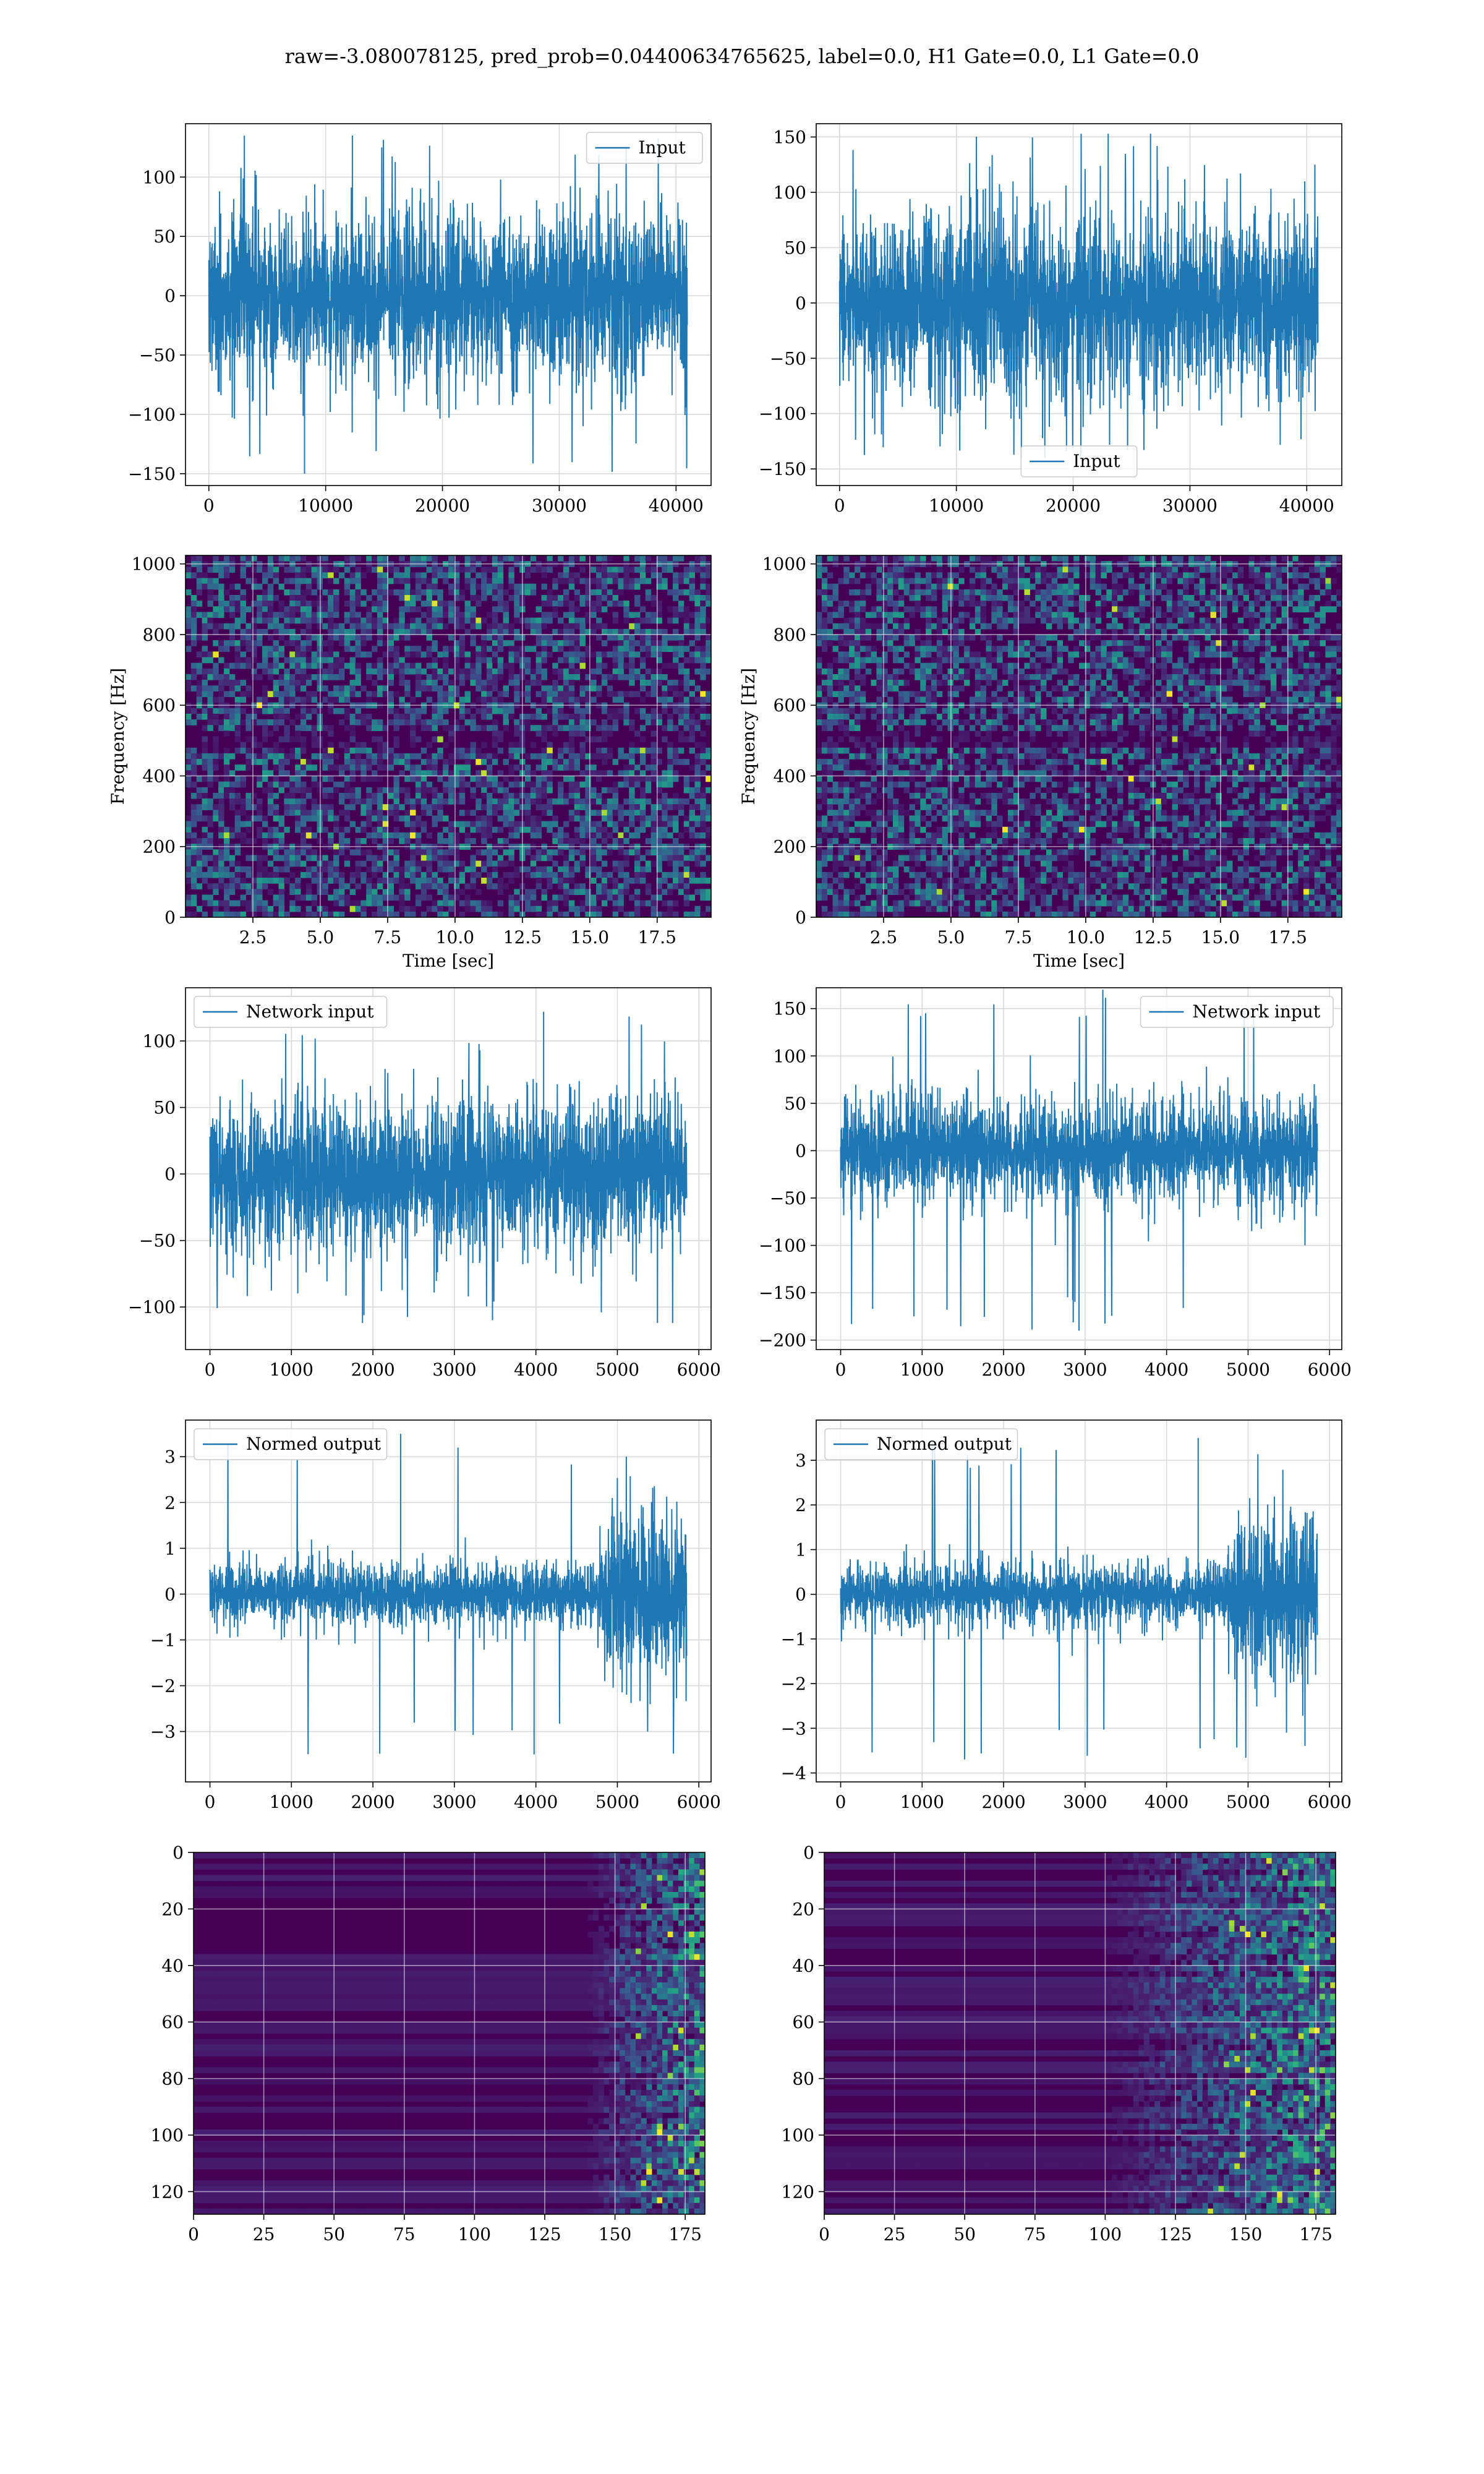  What do you see at coordinates (118, 736) in the screenshot?
I see `y-axis-label: Frequency [Hz]` at bounding box center [118, 736].